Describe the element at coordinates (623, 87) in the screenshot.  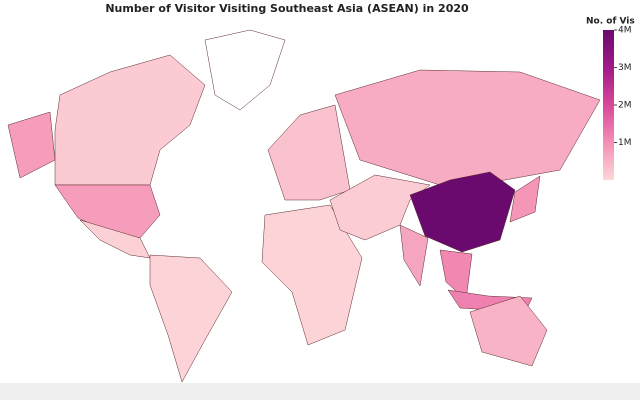
I see `colorbar-ticks: 1M 2M 3M 4M` at that location.